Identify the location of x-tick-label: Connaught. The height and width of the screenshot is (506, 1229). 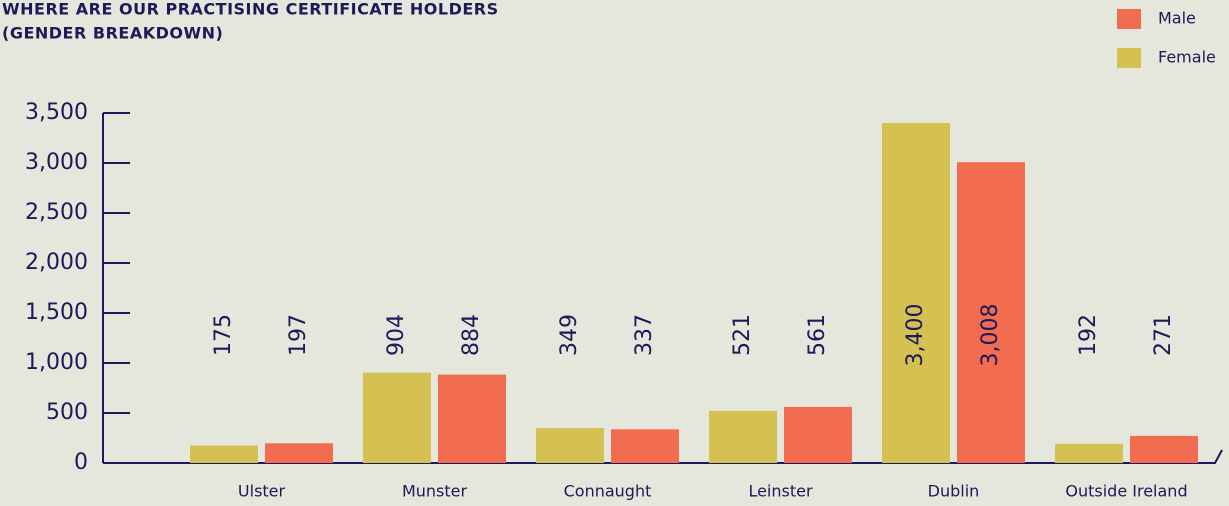
(608, 491).